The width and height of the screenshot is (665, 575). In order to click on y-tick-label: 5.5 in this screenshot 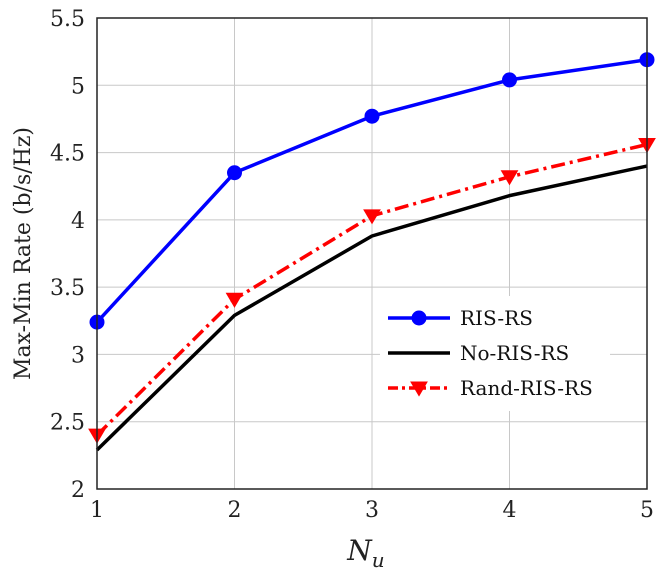, I will do `click(67, 19)`.